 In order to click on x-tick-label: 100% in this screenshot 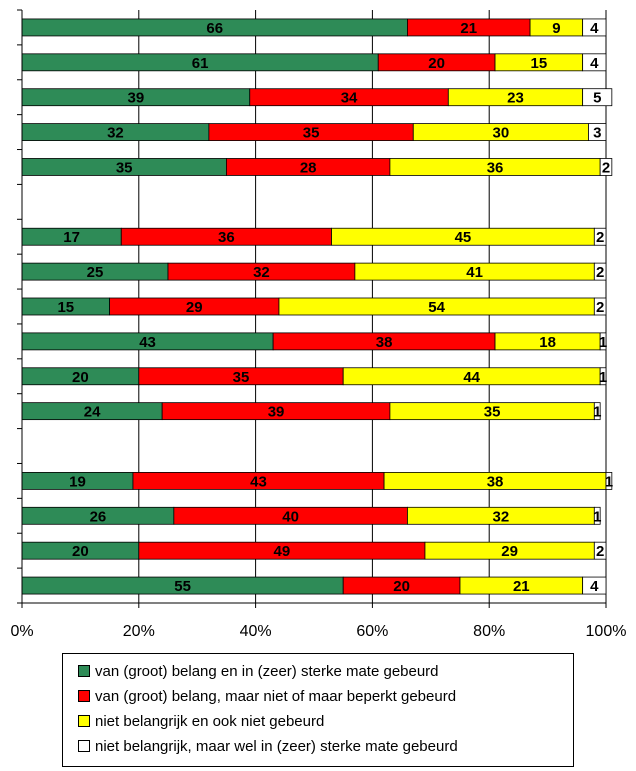, I will do `click(606, 631)`.